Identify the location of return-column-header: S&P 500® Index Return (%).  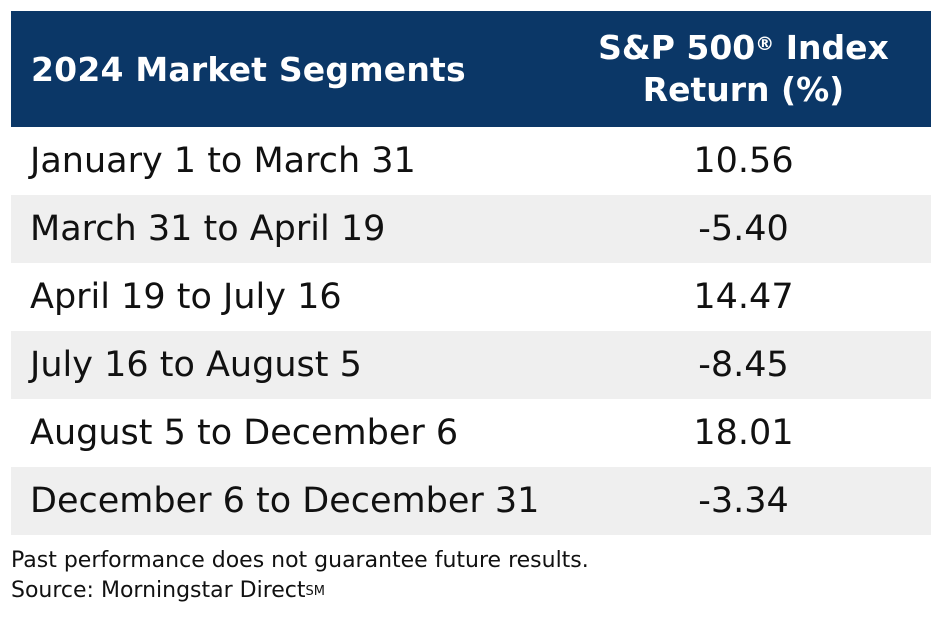
(743, 69).